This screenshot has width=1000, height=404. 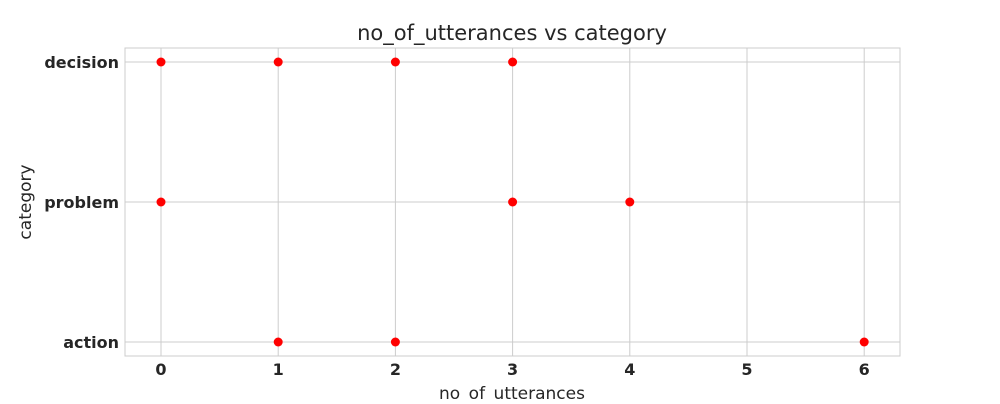 I want to click on x-tick-label: 6, so click(x=864, y=369).